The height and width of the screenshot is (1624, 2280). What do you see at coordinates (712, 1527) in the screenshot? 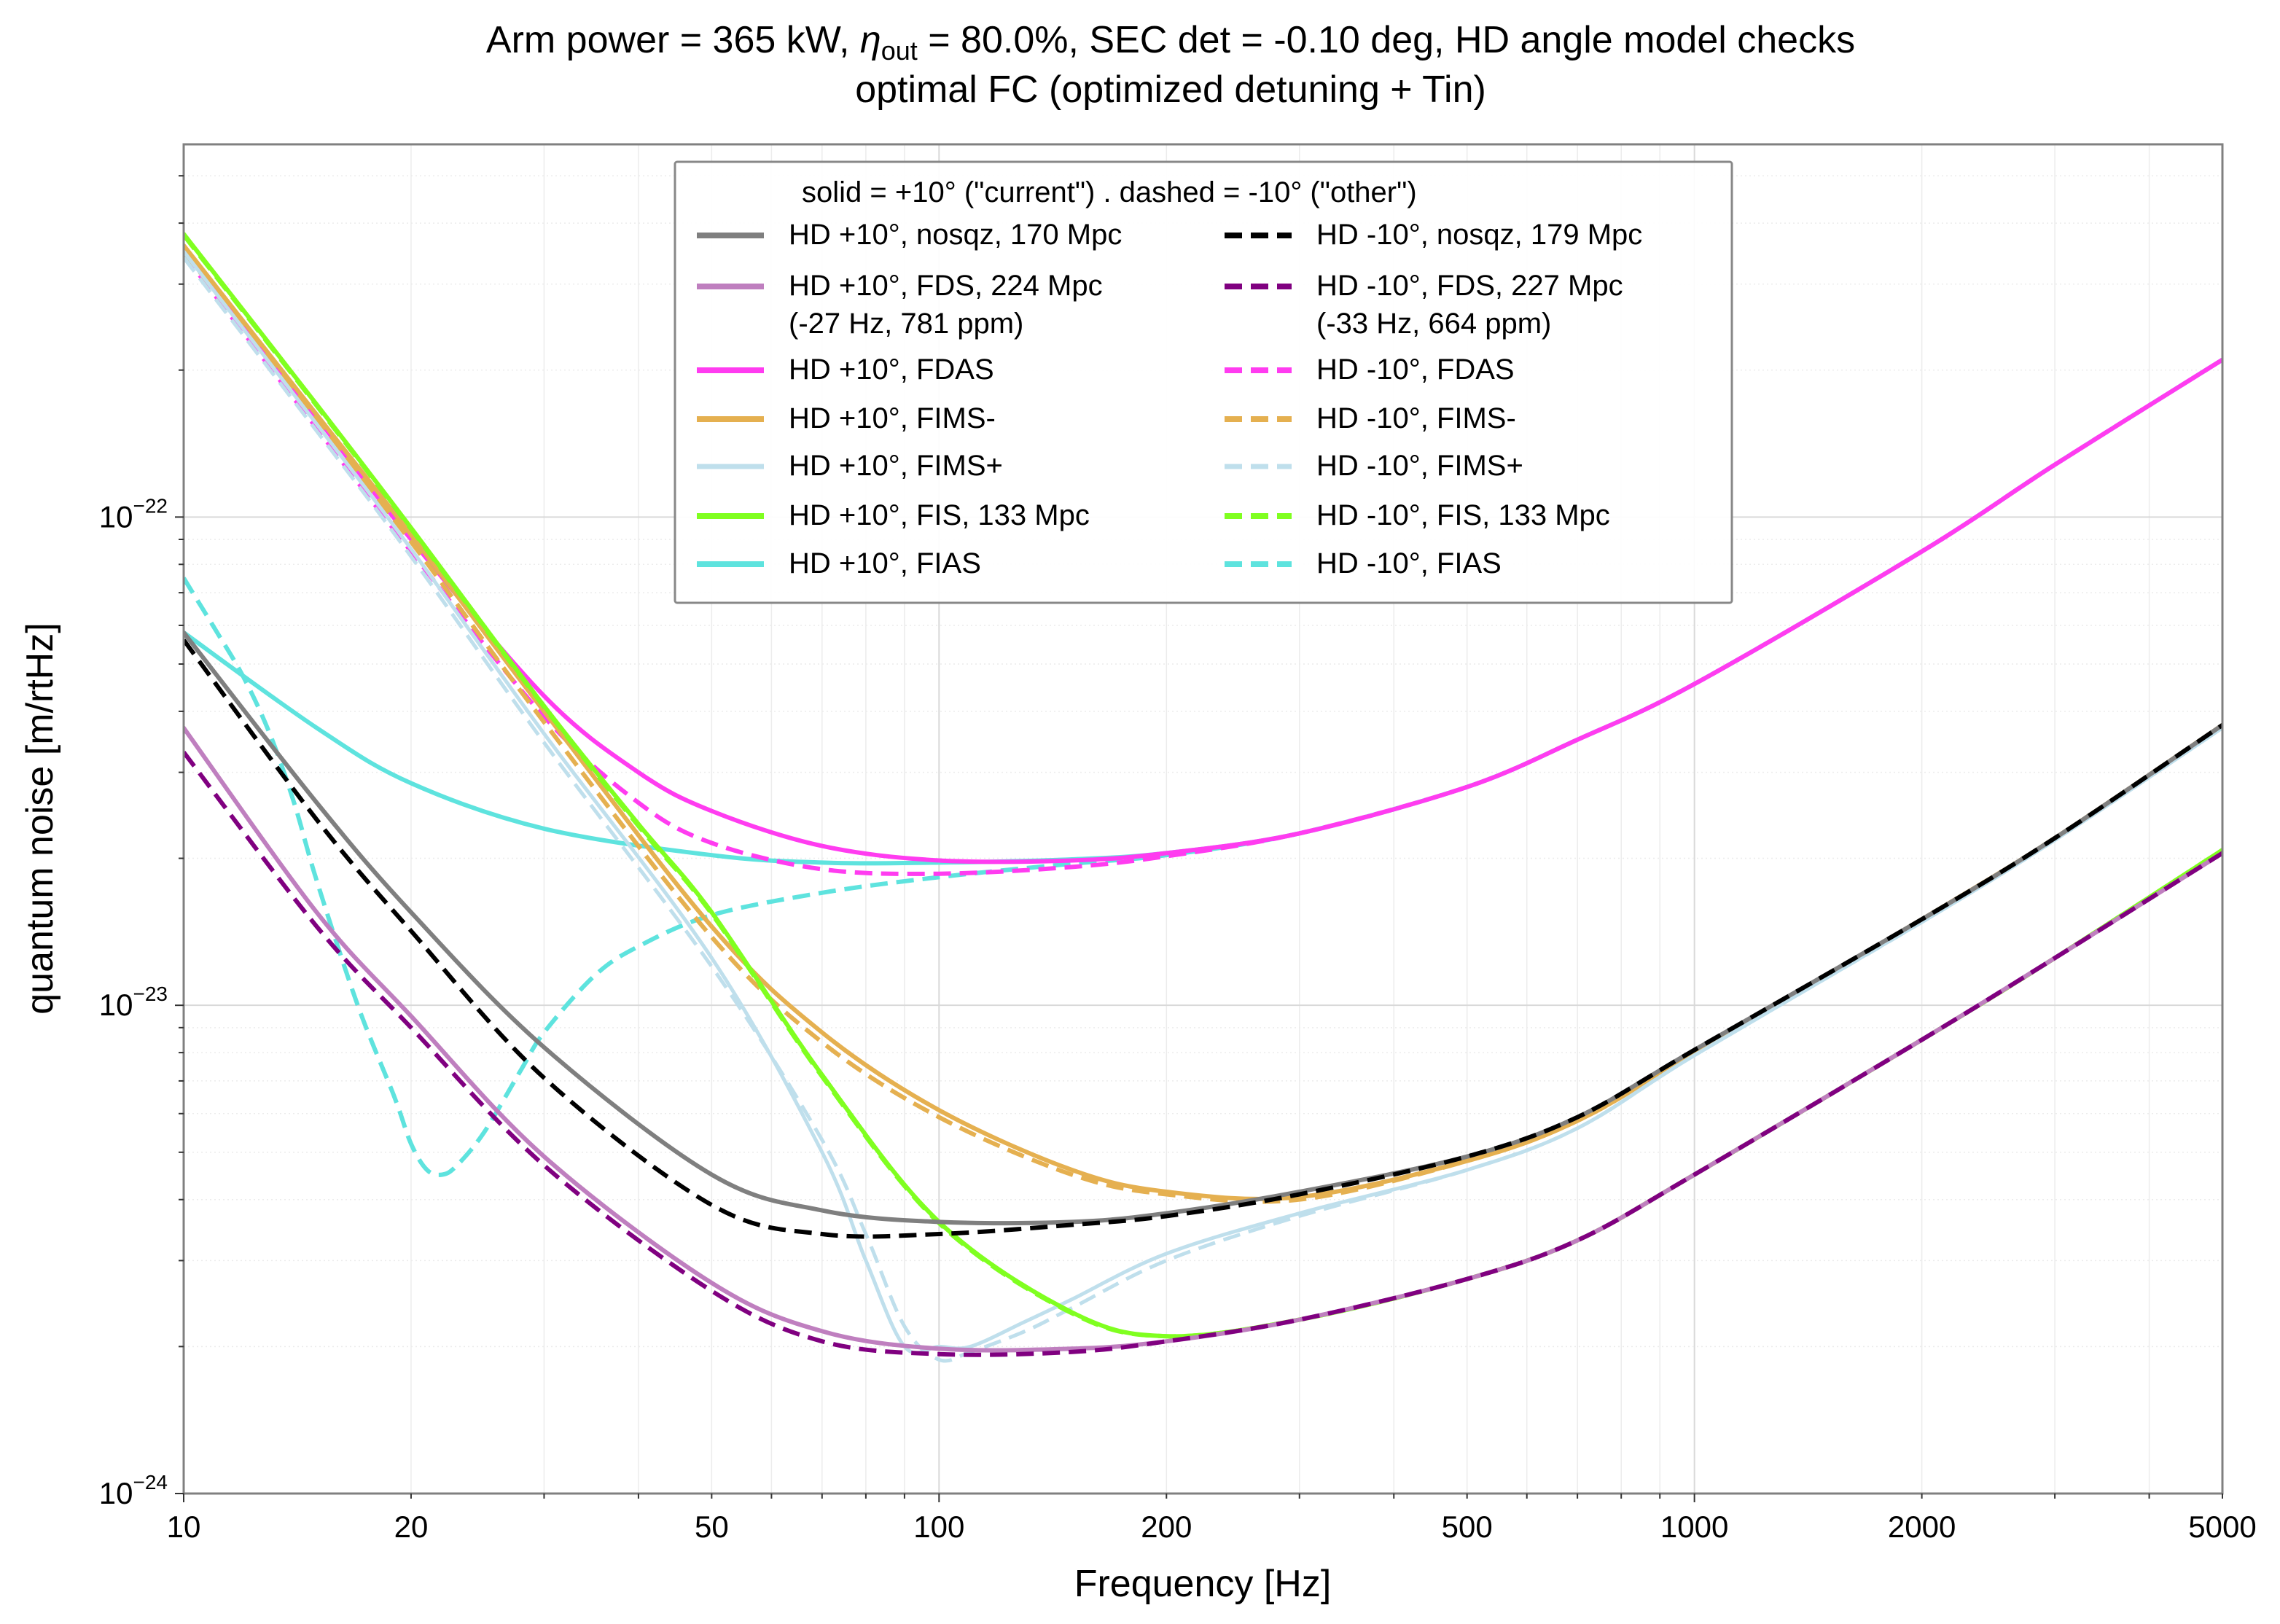
I see `x-tick-label: 50` at bounding box center [712, 1527].